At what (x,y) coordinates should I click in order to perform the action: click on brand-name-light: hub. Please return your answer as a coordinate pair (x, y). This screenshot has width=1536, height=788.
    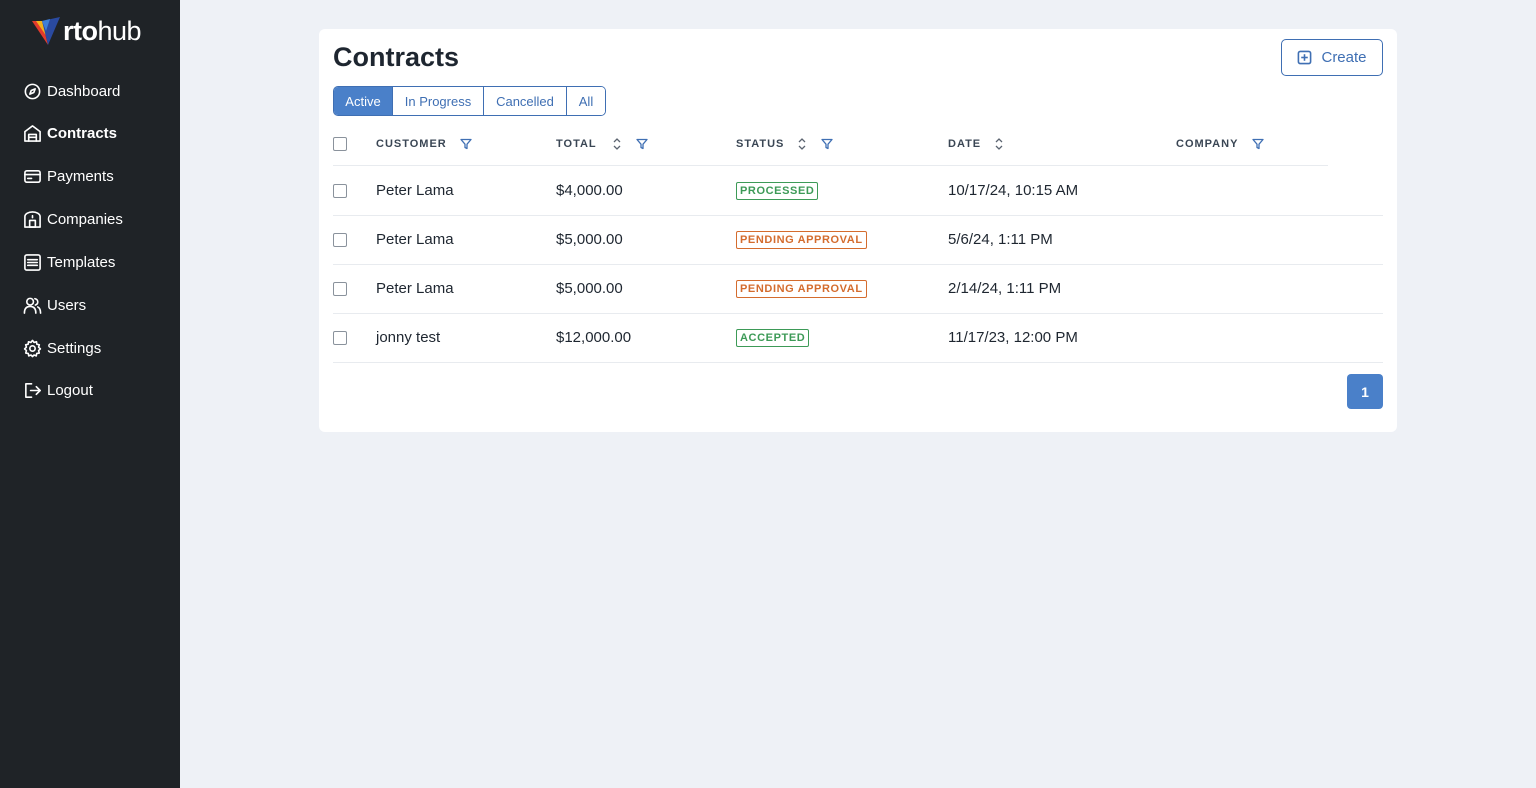
    Looking at the image, I should click on (119, 30).